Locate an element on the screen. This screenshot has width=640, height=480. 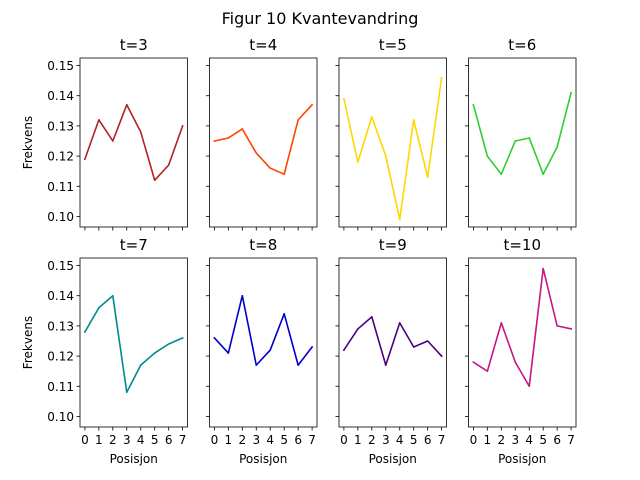
y-tick-label: 0.13 is located at coordinates (60, 326).